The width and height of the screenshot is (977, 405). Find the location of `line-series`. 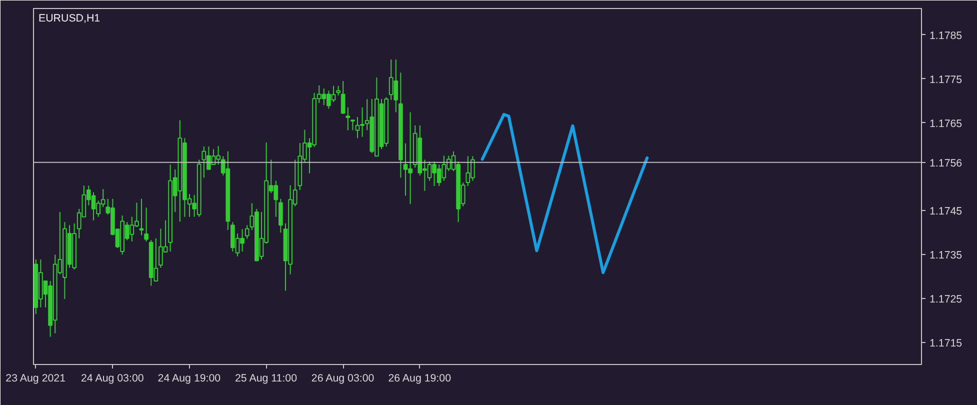

line-series is located at coordinates (564, 193).